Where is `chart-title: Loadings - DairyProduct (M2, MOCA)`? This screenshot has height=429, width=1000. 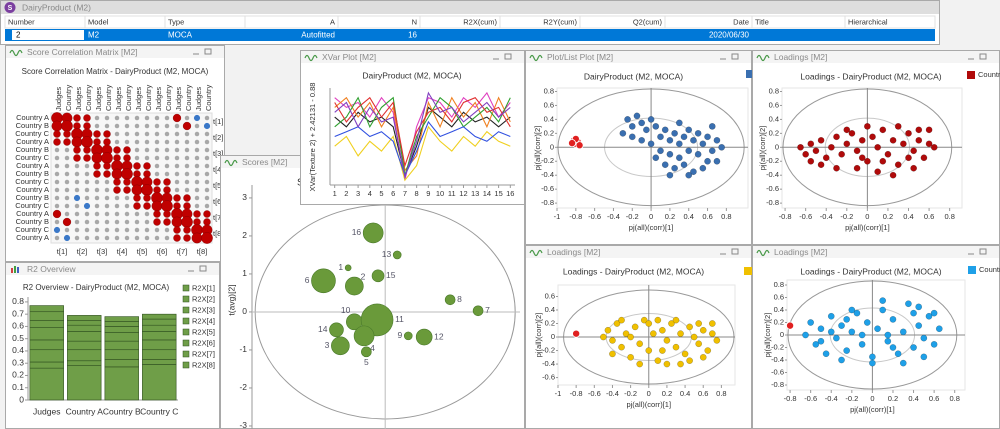 chart-title: Loadings - DairyProduct (M2, MOCA) is located at coordinates (870, 76).